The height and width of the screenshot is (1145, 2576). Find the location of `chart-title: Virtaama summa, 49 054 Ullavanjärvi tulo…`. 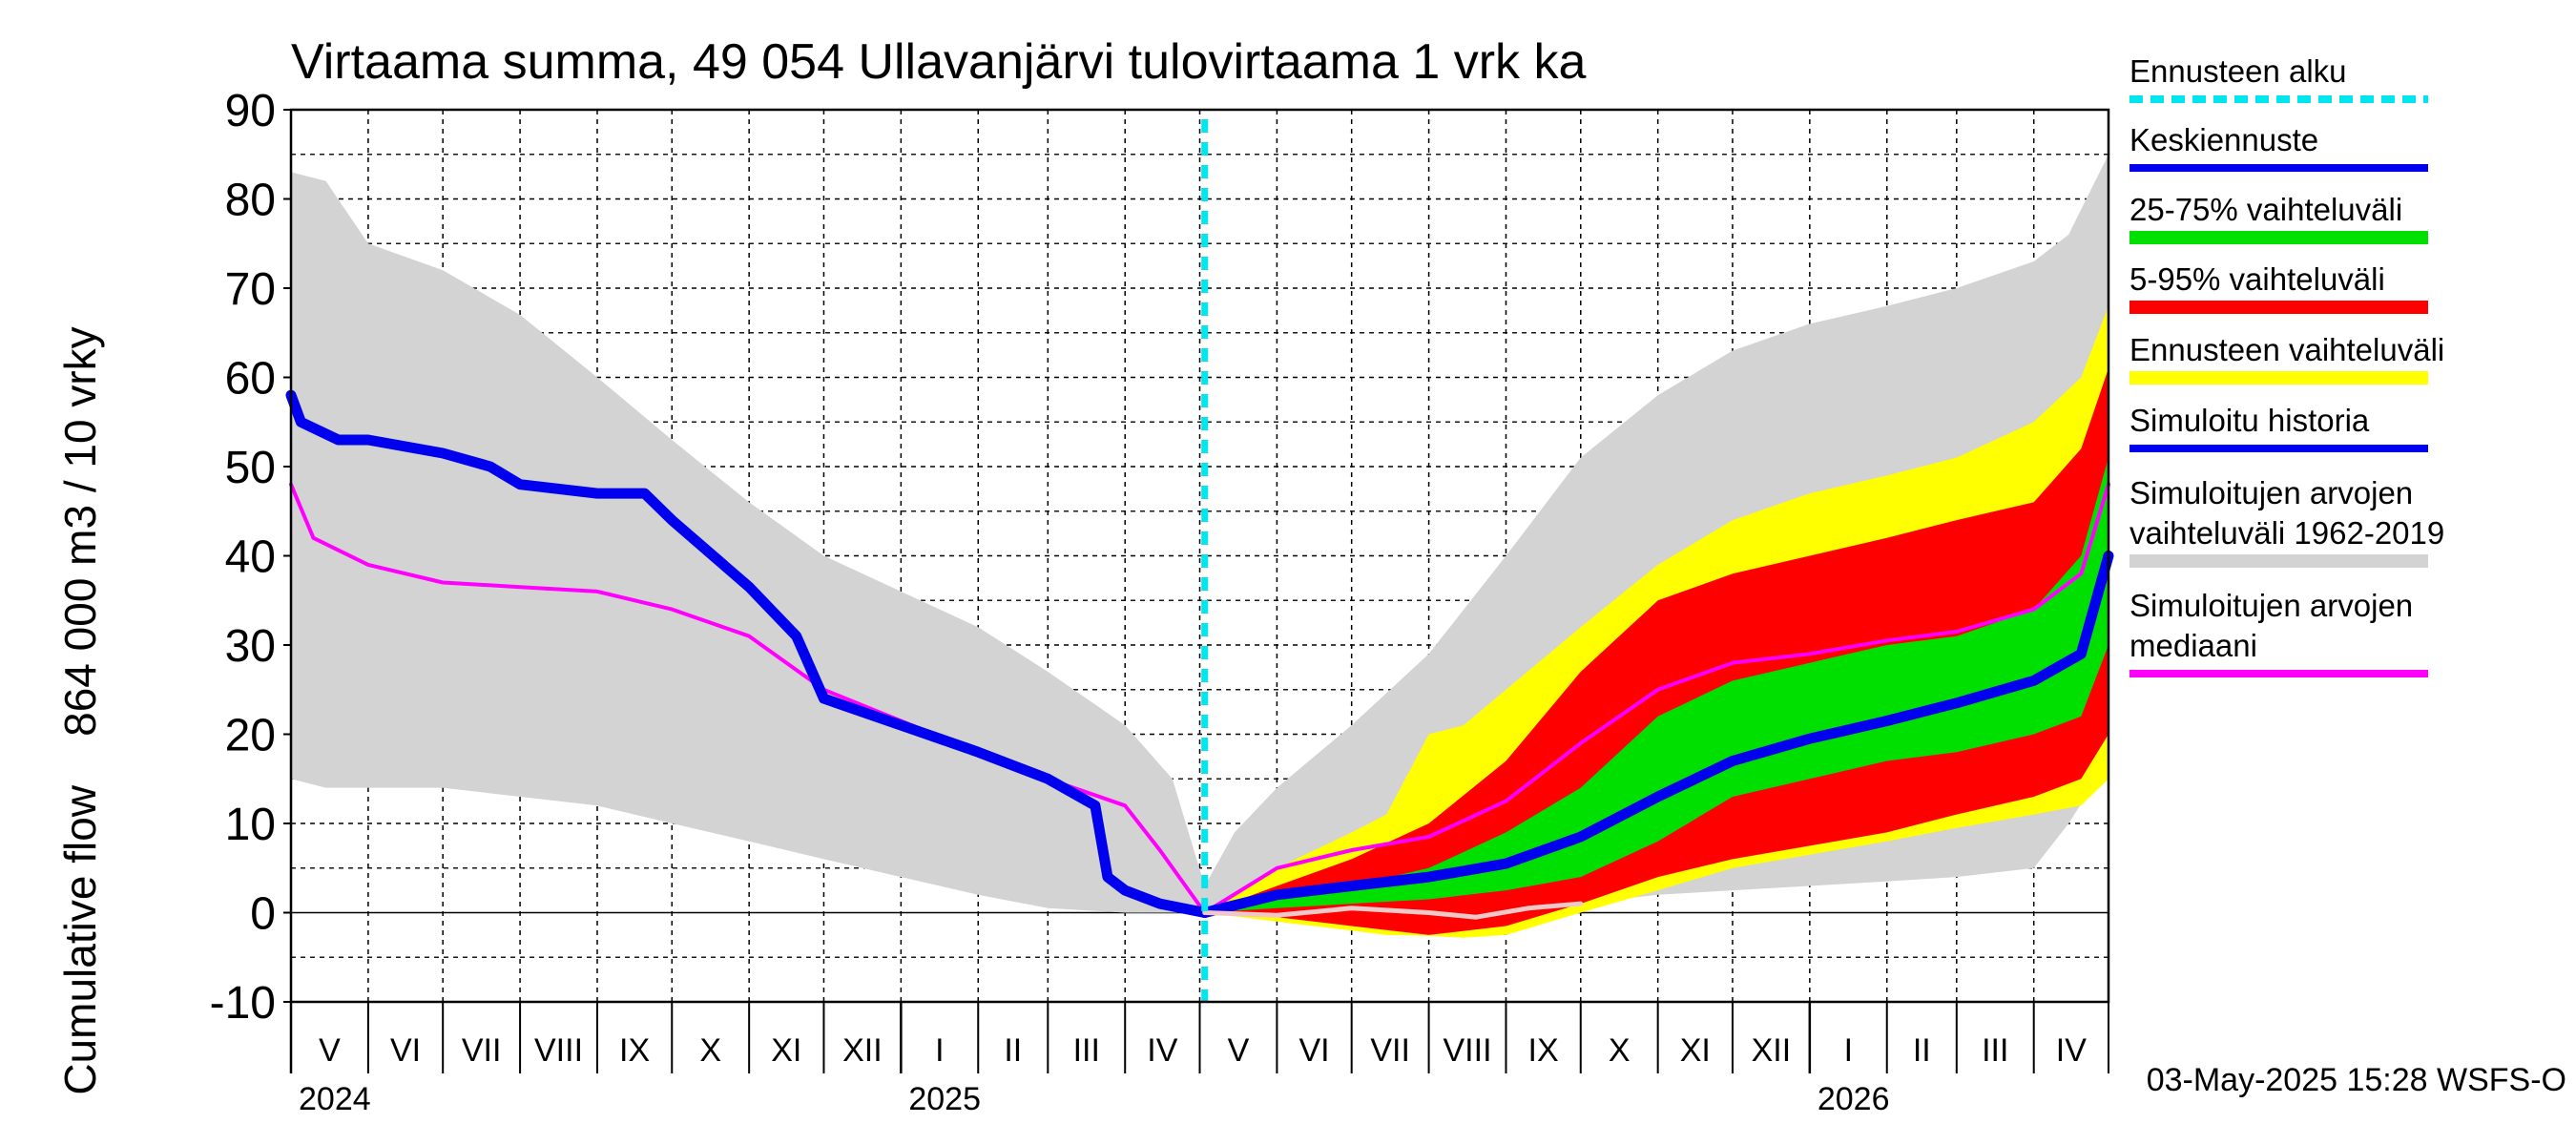

chart-title: Virtaama summa, 49 054 Ullavanjärvi tulo… is located at coordinates (938, 62).